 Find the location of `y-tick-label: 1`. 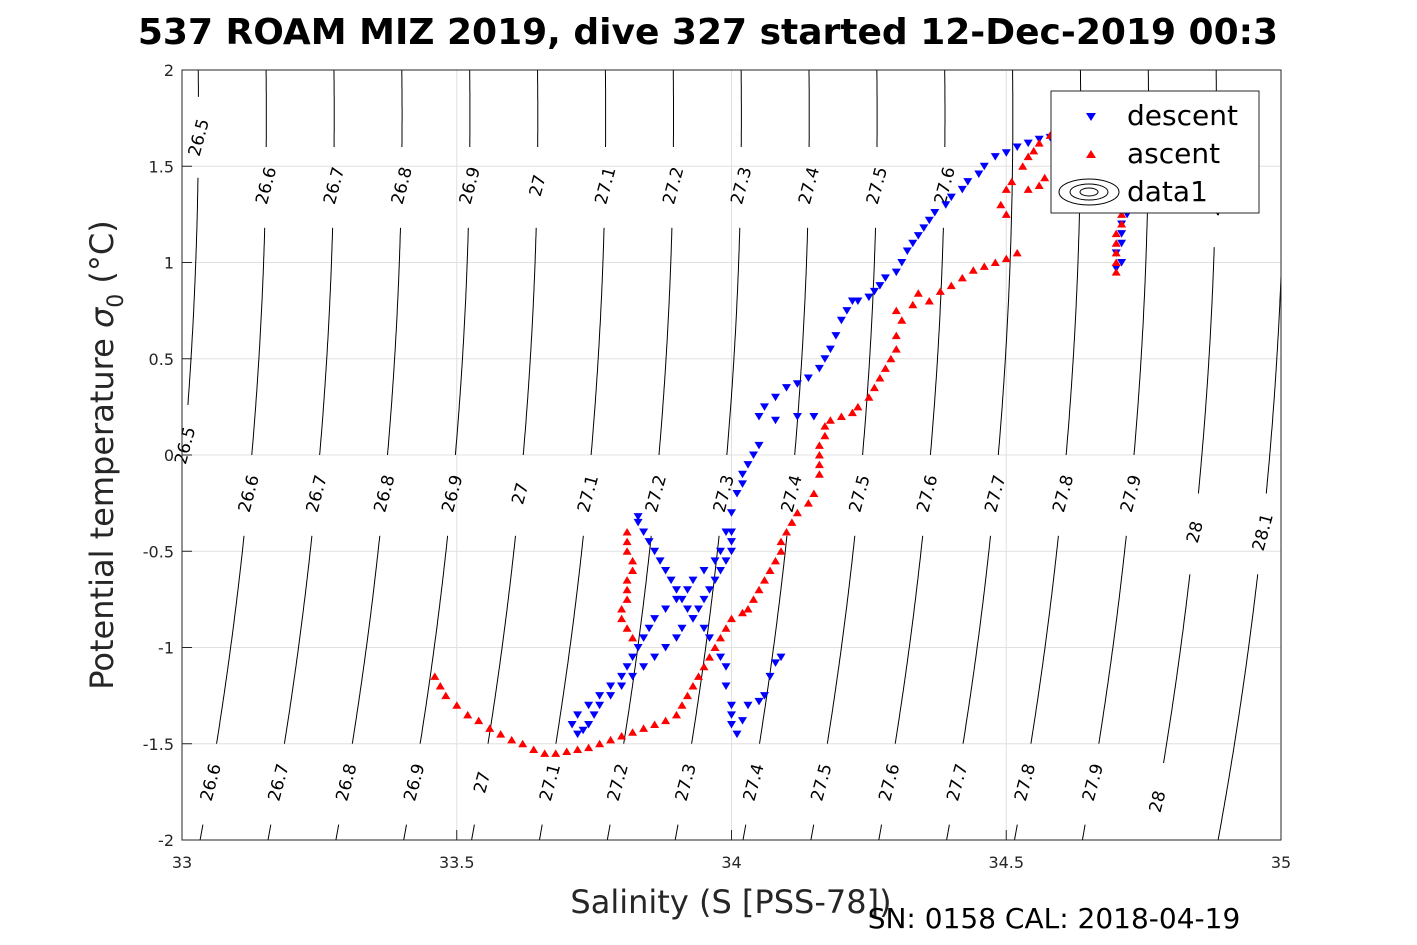

y-tick-label: 1 is located at coordinates (169, 263).